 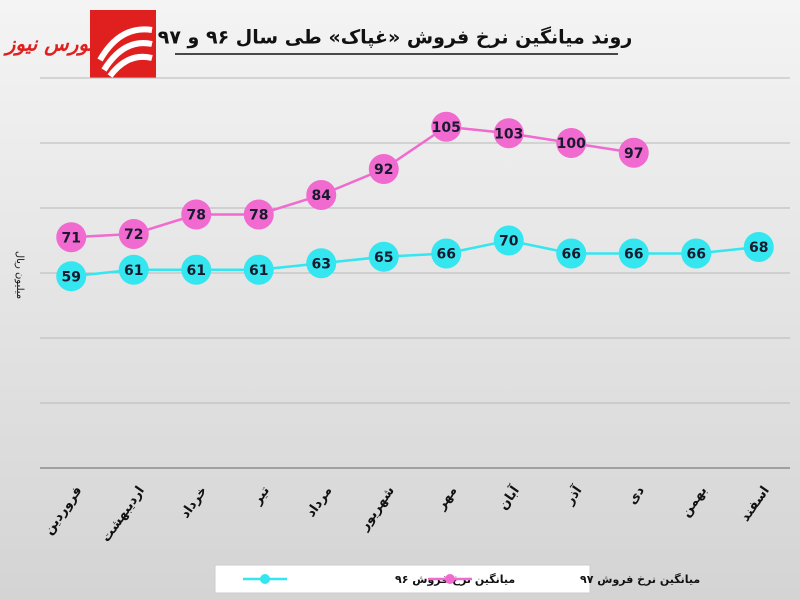 I want to click on data-label: 103, so click(x=508, y=134).